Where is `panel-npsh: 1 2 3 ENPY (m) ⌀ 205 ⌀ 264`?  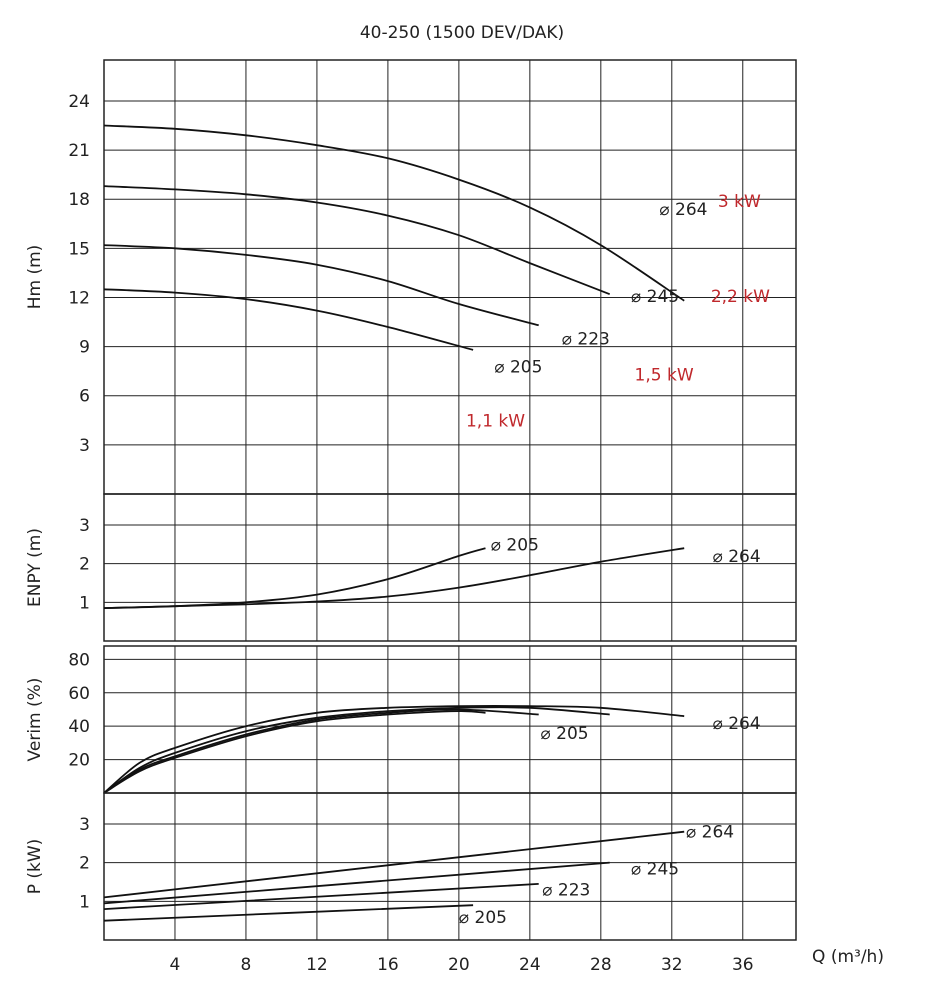 panel-npsh: 1 2 3 ENPY (m) ⌀ 205 ⌀ 264 is located at coordinates (411, 567).